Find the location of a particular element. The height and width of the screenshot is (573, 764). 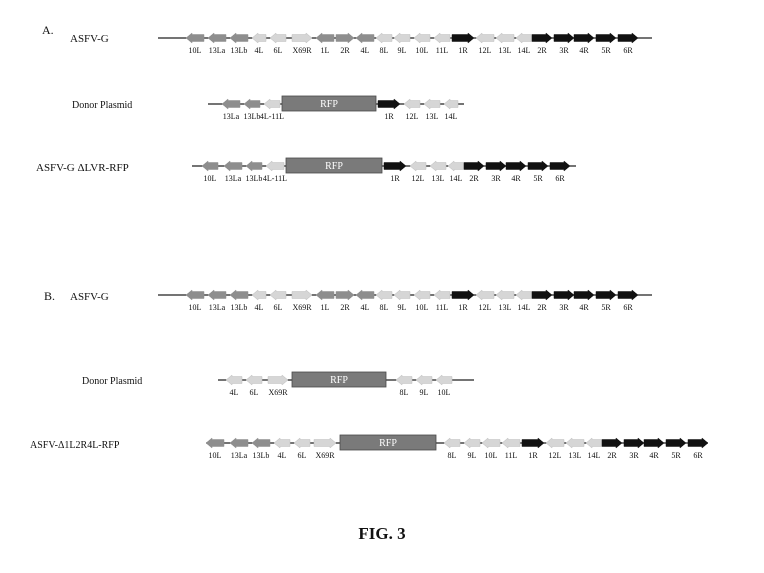

gene-label: X69R is located at coordinates (278, 392).